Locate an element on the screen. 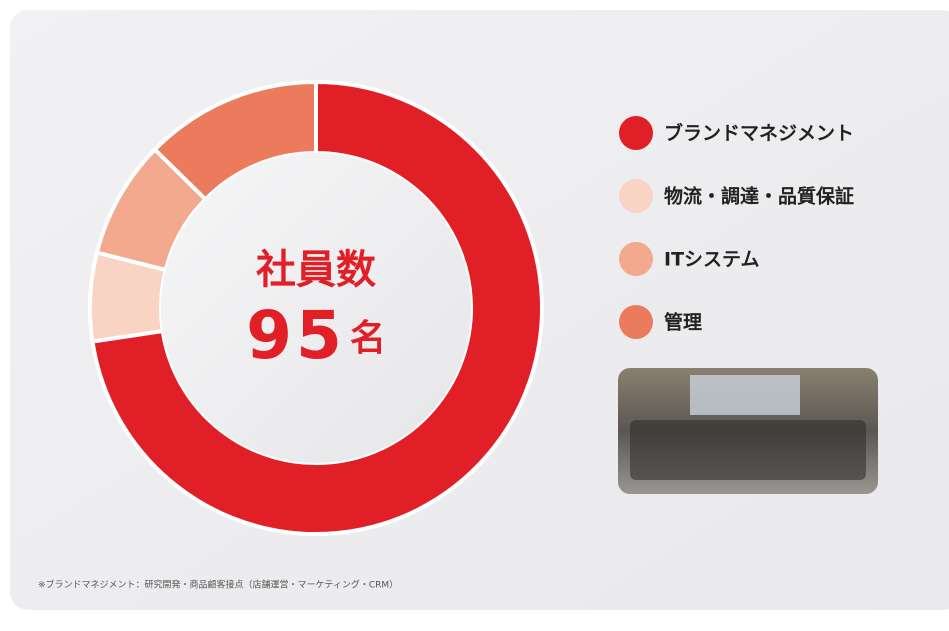 The image size is (949, 631). center-total: 95 名 is located at coordinates (316, 335).